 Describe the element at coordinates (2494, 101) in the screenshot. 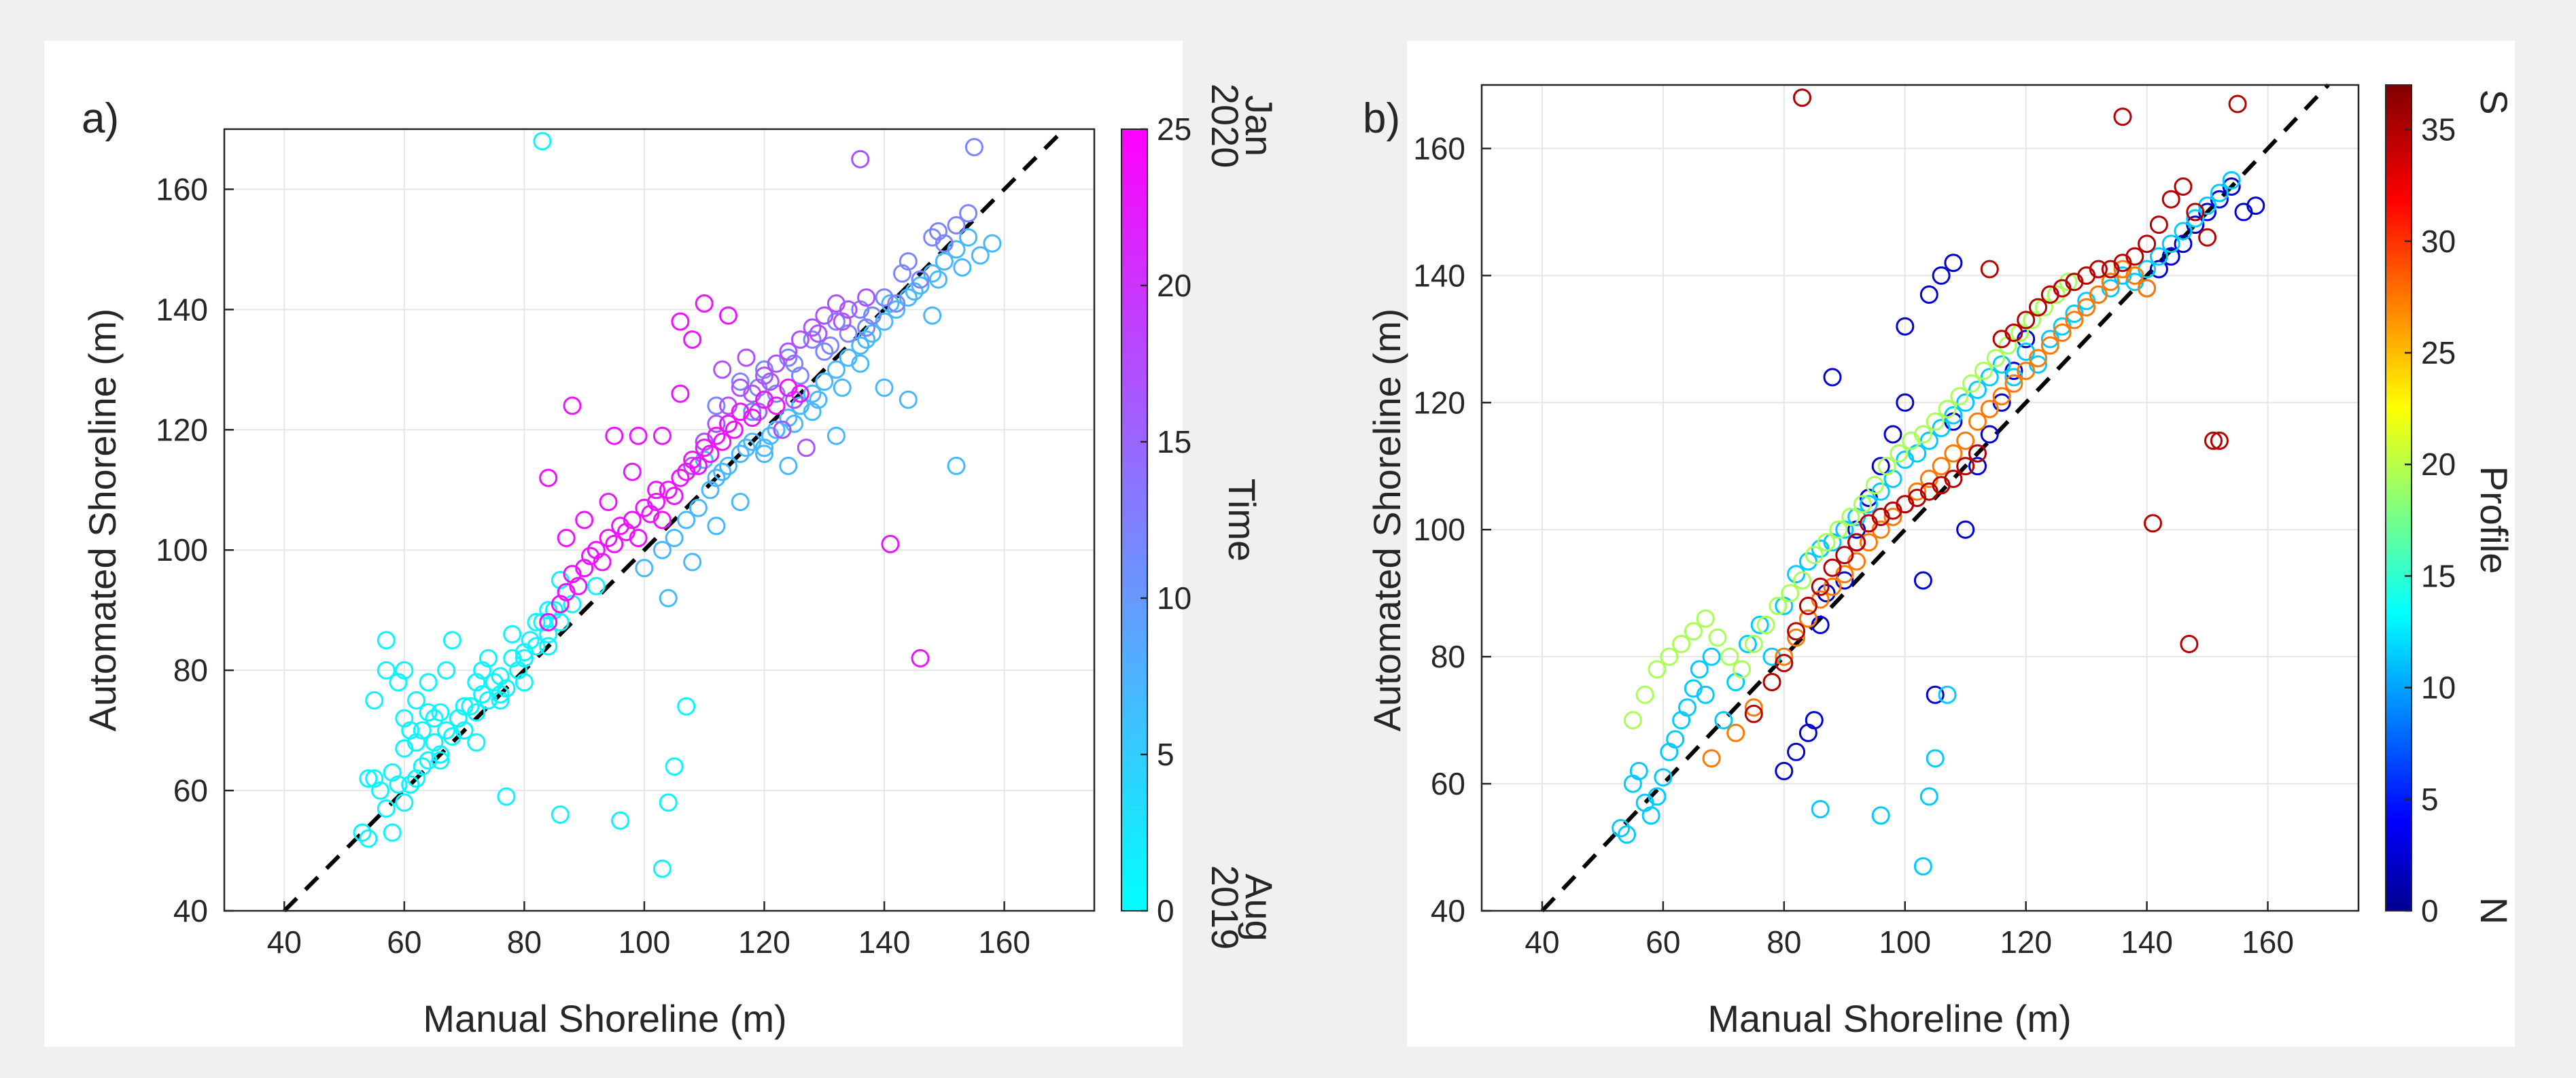

I see `panel-b-colorbar-top-label: S` at that location.